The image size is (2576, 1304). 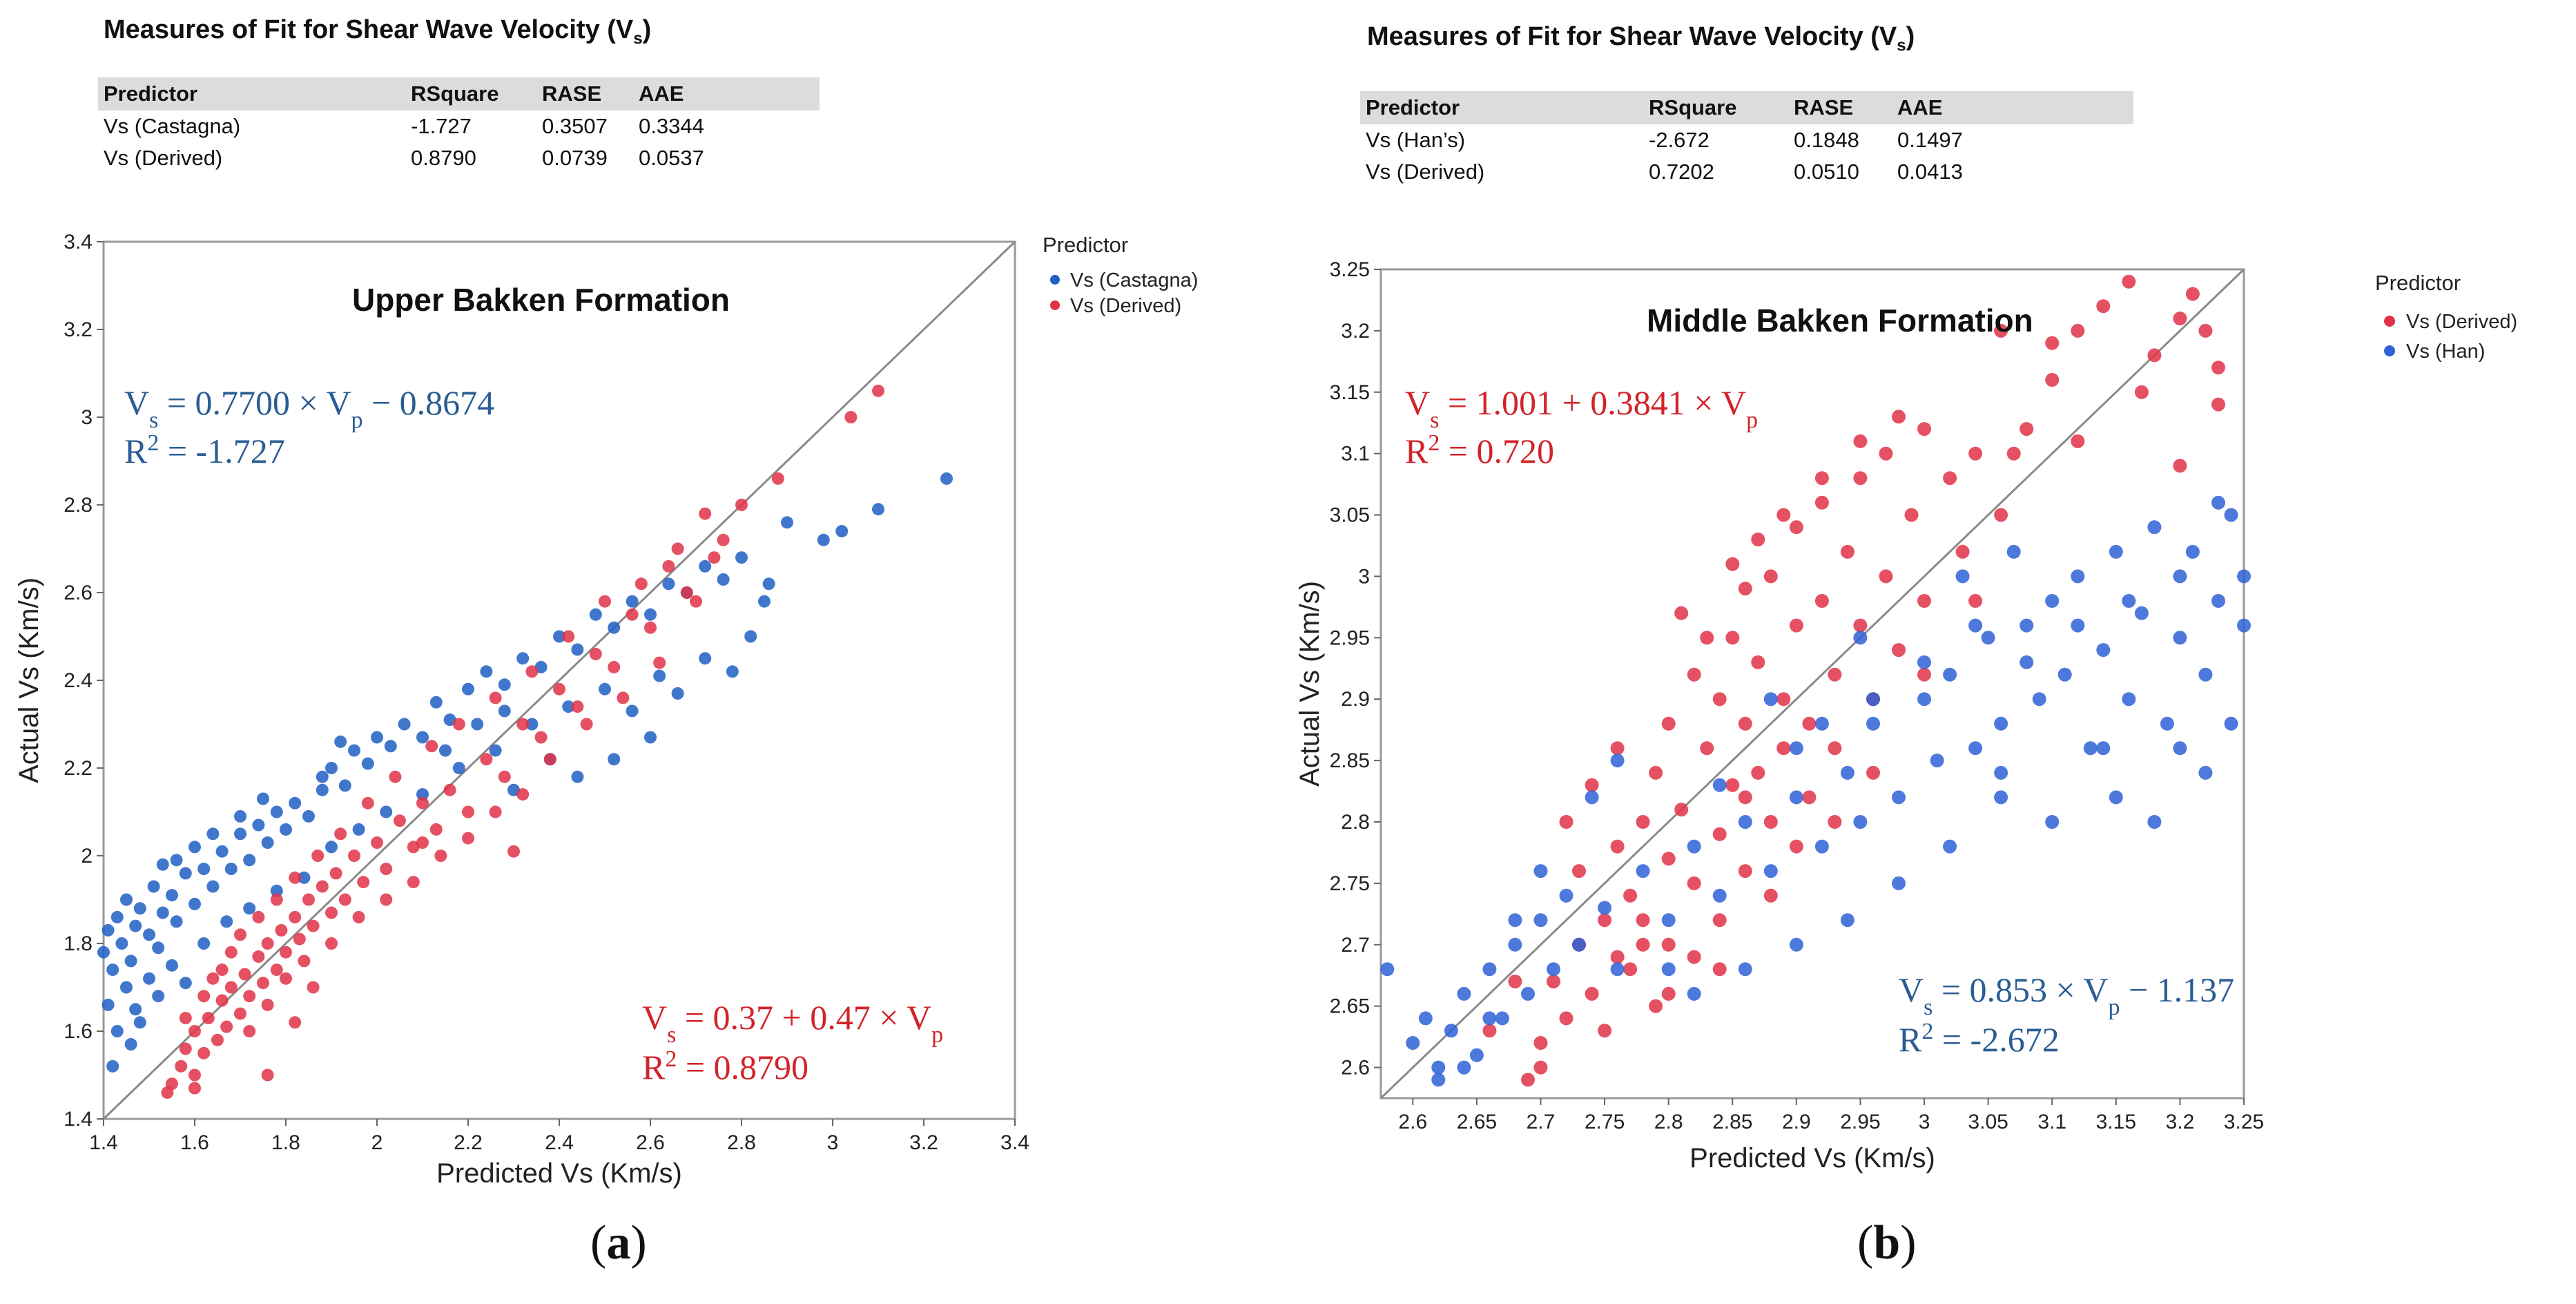 What do you see at coordinates (1887, 1243) in the screenshot?
I see `caption-b: (b)` at bounding box center [1887, 1243].